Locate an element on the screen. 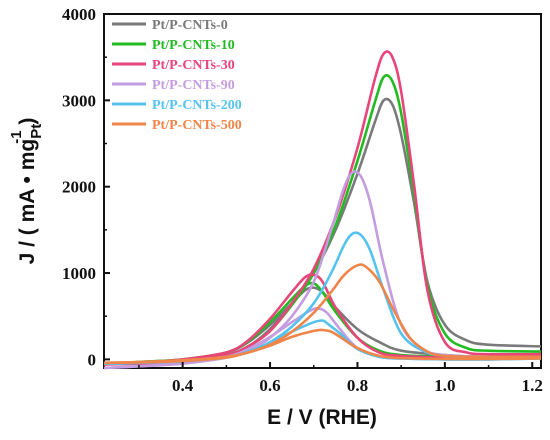 Image resolution: width=550 pixels, height=440 pixels. legend-item: Pt/P-CNTs-10 is located at coordinates (173, 45).